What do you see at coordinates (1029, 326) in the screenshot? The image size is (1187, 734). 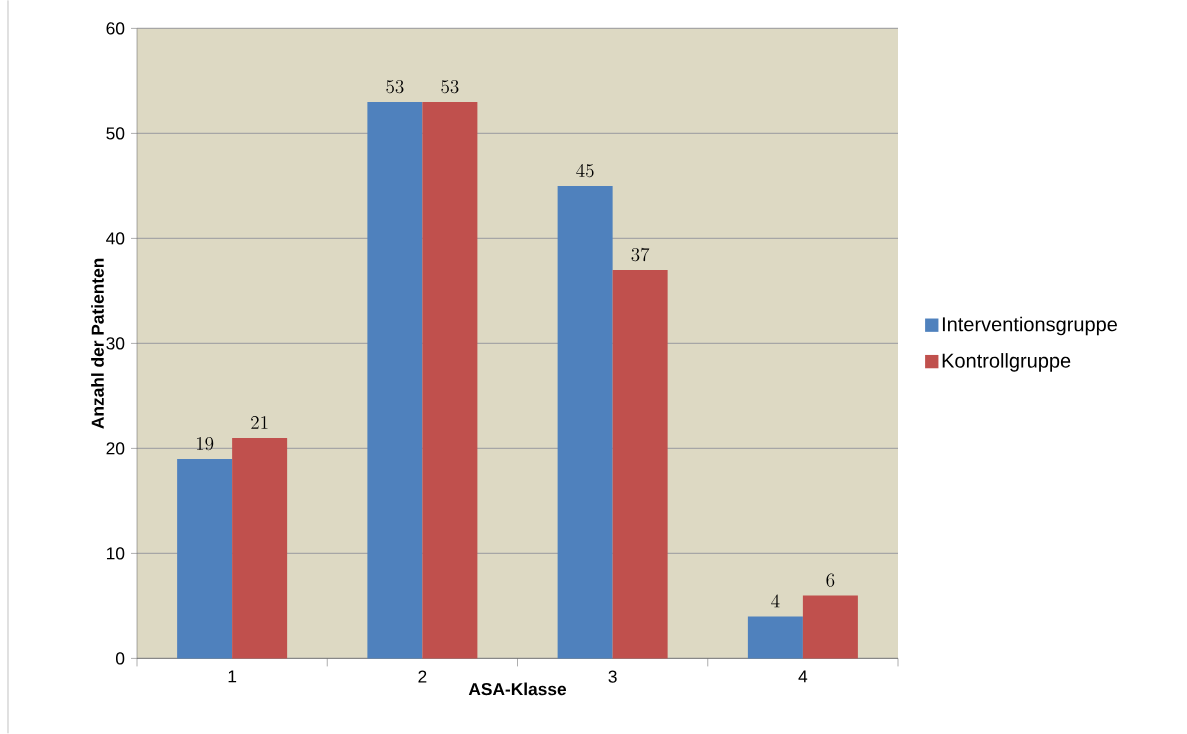 I see `legend-label: Interventionsgruppe` at bounding box center [1029, 326].